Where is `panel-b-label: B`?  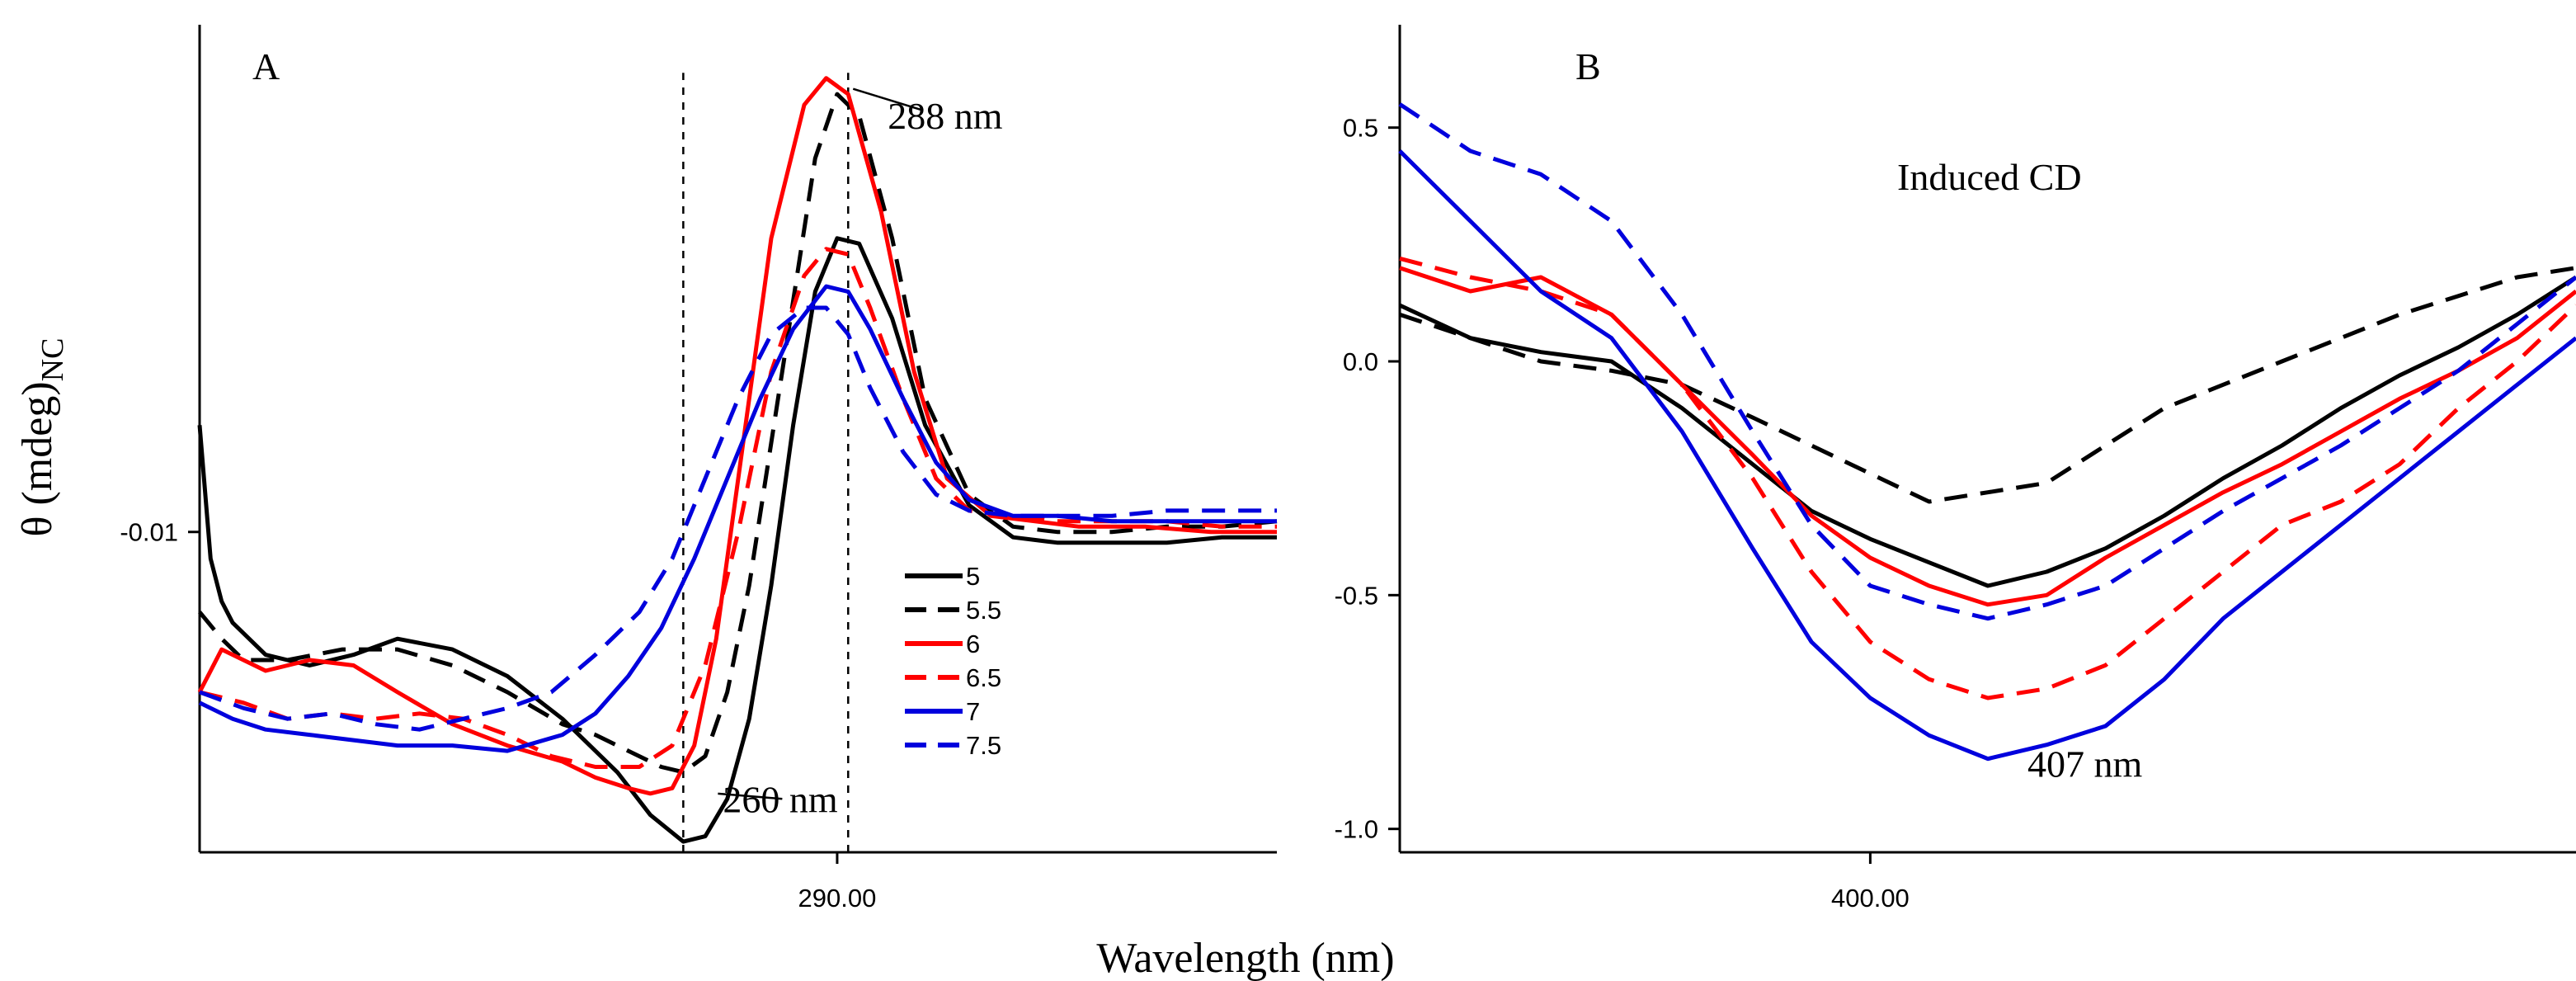
panel-b-label: B is located at coordinates (1588, 66).